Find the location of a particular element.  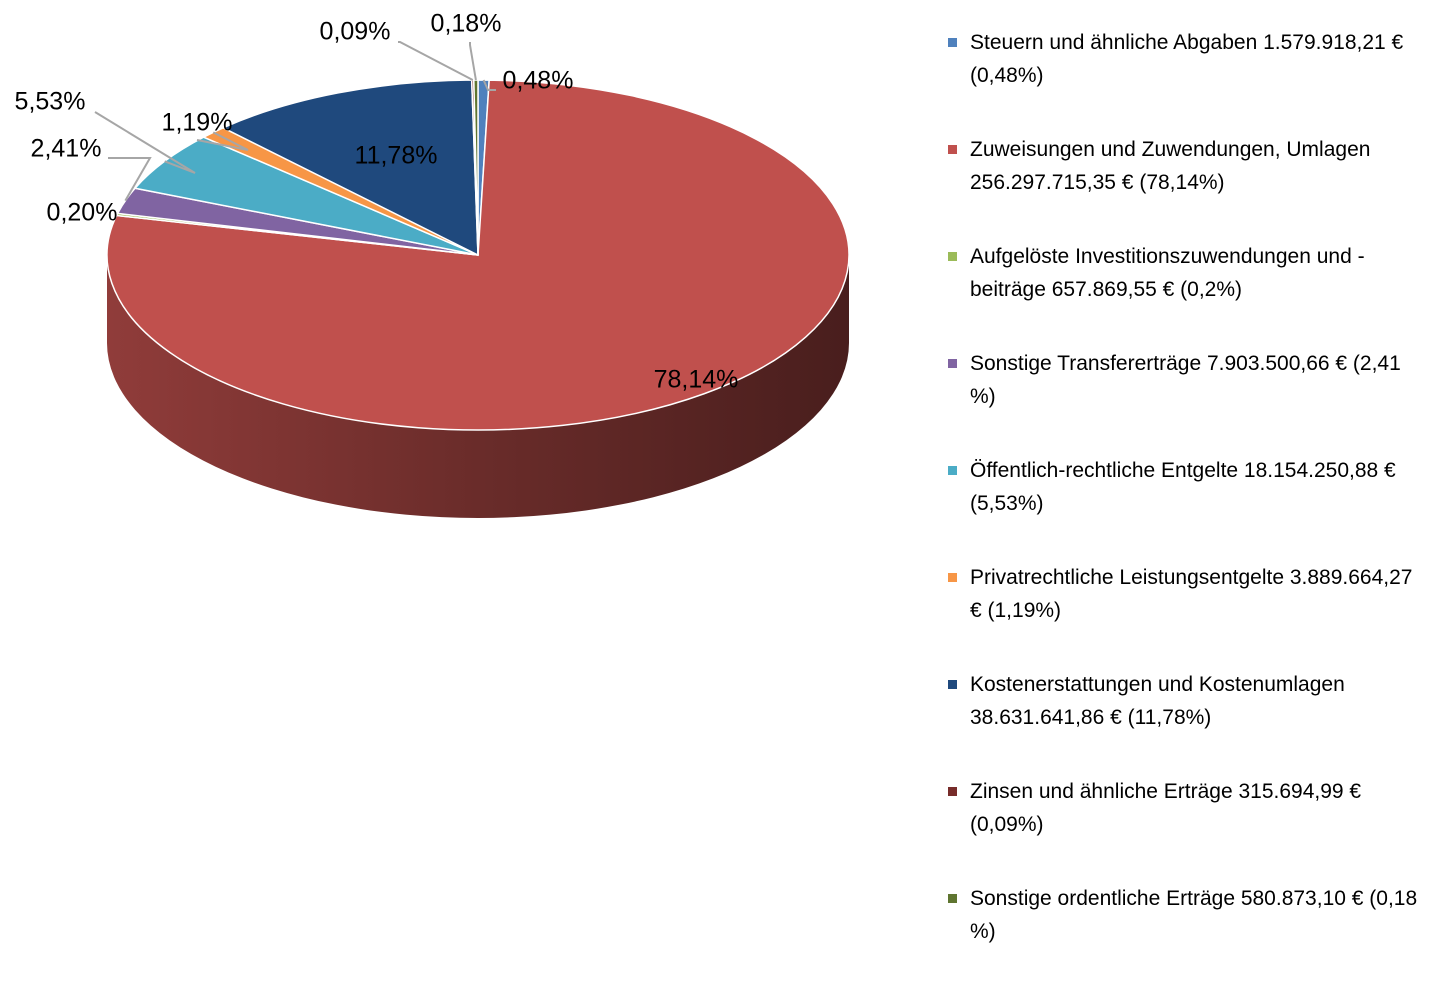

data-label: 0,20% is located at coordinates (82, 213).